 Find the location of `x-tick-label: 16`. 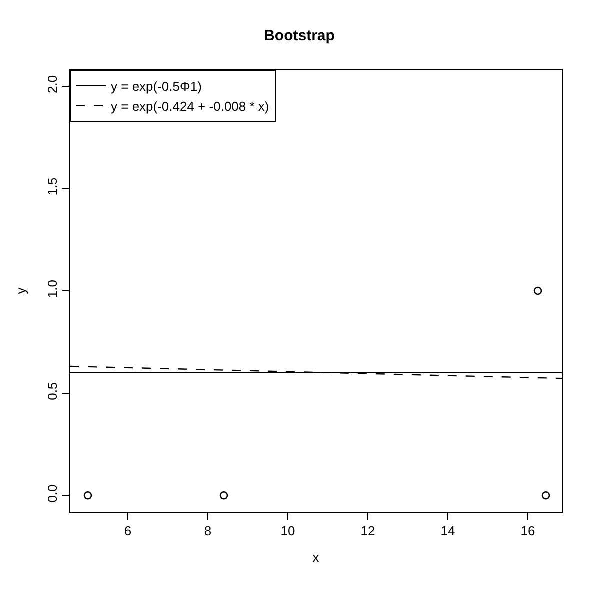

x-tick-label: 16 is located at coordinates (528, 531).